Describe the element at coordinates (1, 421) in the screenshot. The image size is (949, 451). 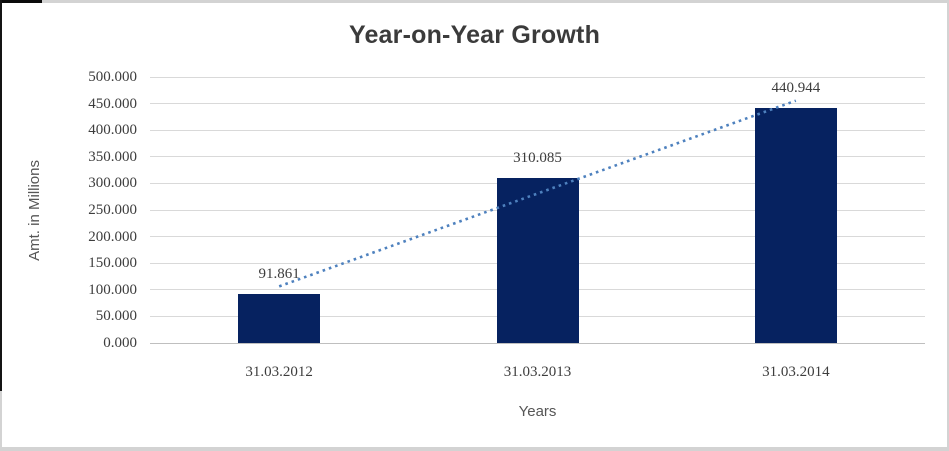
I see `window-border-left-lower` at that location.